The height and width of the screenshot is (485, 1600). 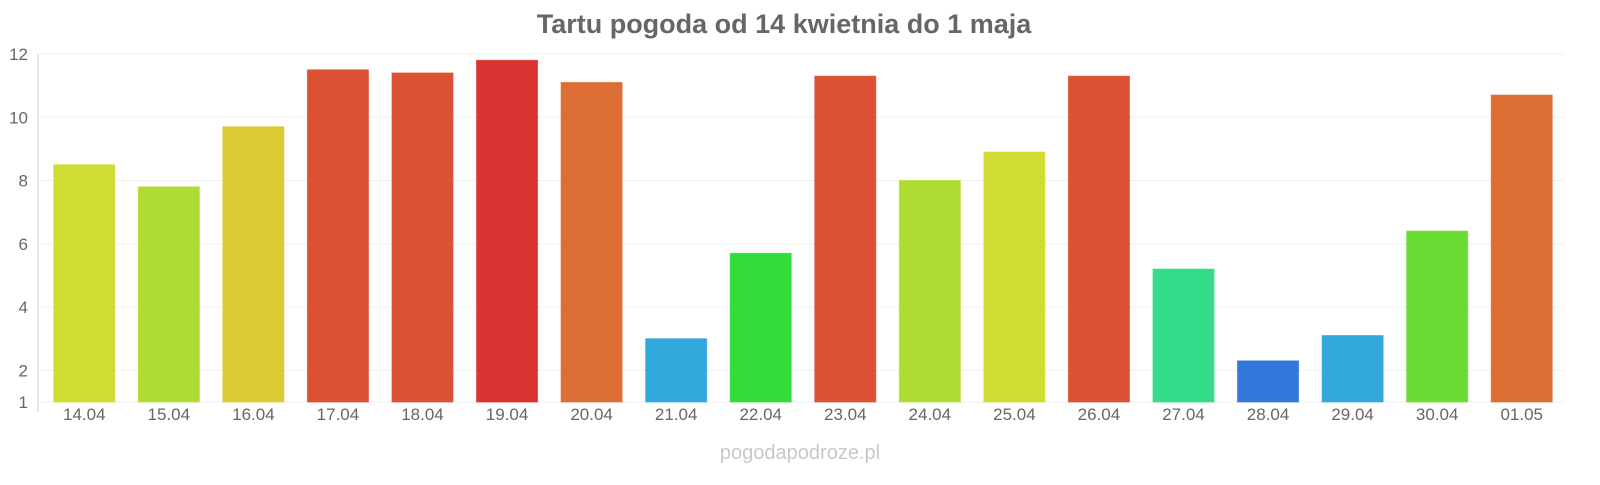 I want to click on bar-16.04, so click(x=253, y=264).